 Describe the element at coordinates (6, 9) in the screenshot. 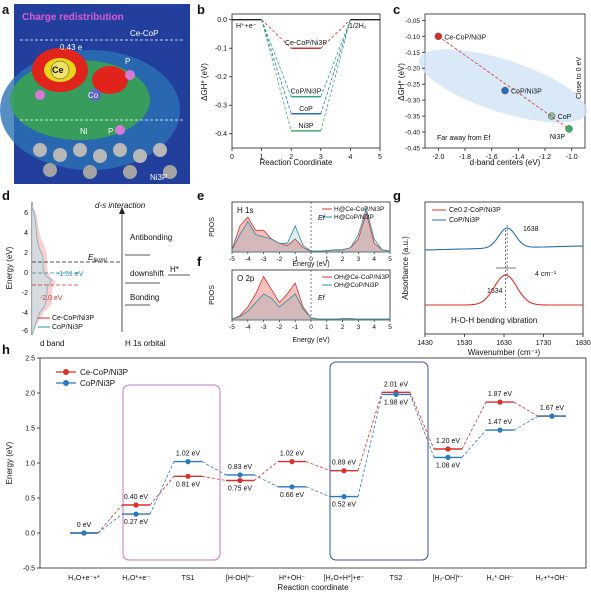

I see `panel-letter-a: a` at that location.